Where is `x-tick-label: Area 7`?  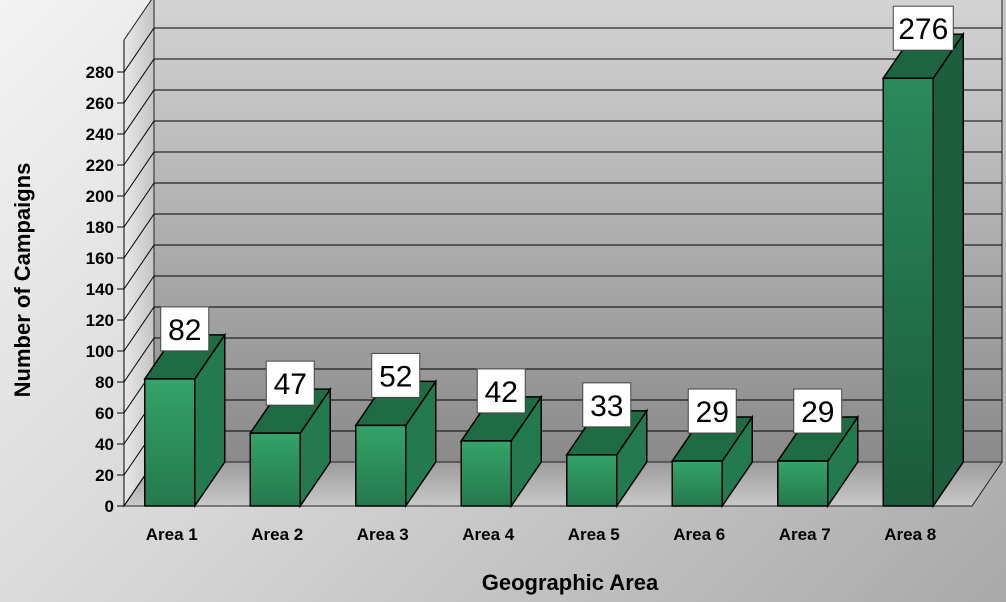
x-tick-label: Area 7 is located at coordinates (805, 534).